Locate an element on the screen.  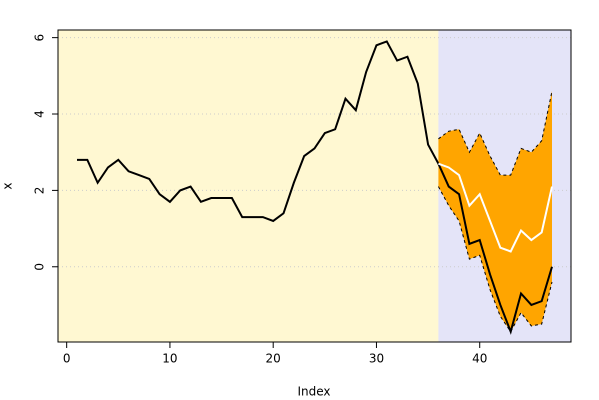
x-tick-label: 40 is located at coordinates (479, 359).